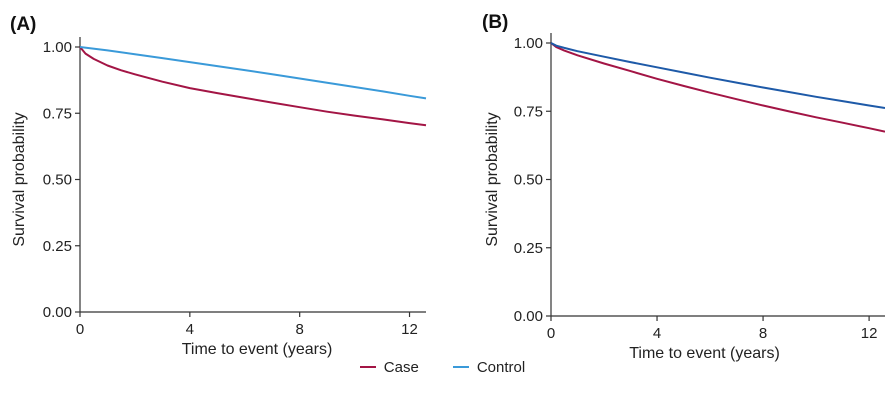 The image size is (885, 402). Describe the element at coordinates (460, 367) in the screenshot. I see `legend-swatch-control` at that location.